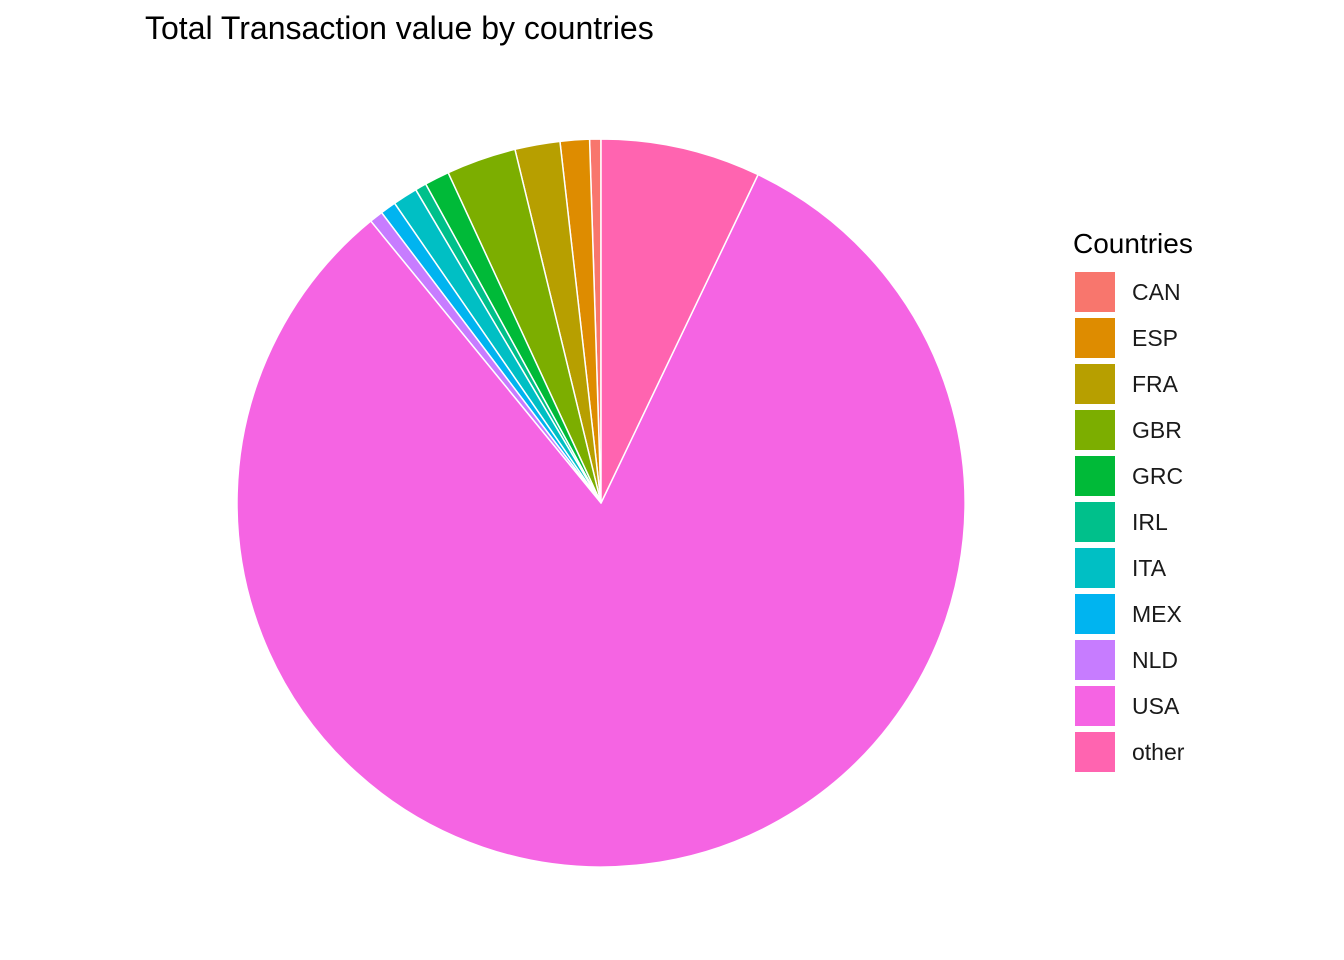 The width and height of the screenshot is (1344, 960). What do you see at coordinates (1157, 429) in the screenshot?
I see `legend-label-gbr: GBR` at bounding box center [1157, 429].